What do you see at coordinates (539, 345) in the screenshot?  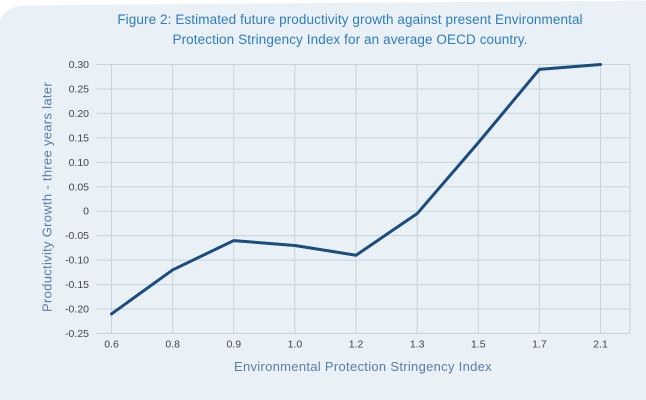 I see `x-tick-label: 1.7` at bounding box center [539, 345].